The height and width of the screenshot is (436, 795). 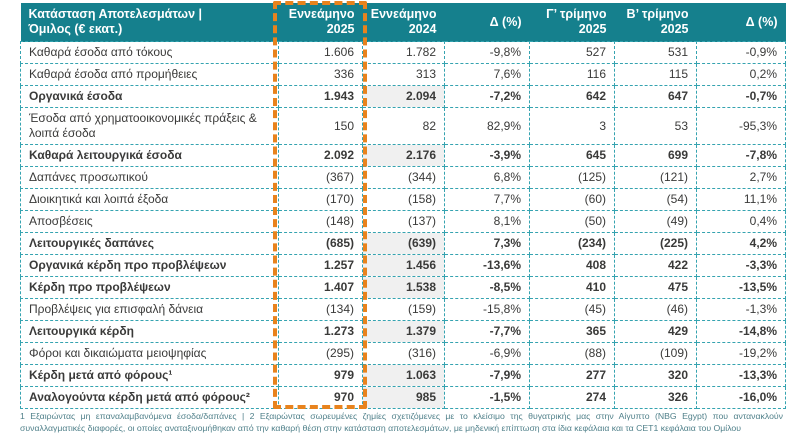 What do you see at coordinates (320, 199) in the screenshot?
I see `value-cell: (170)` at bounding box center [320, 199].